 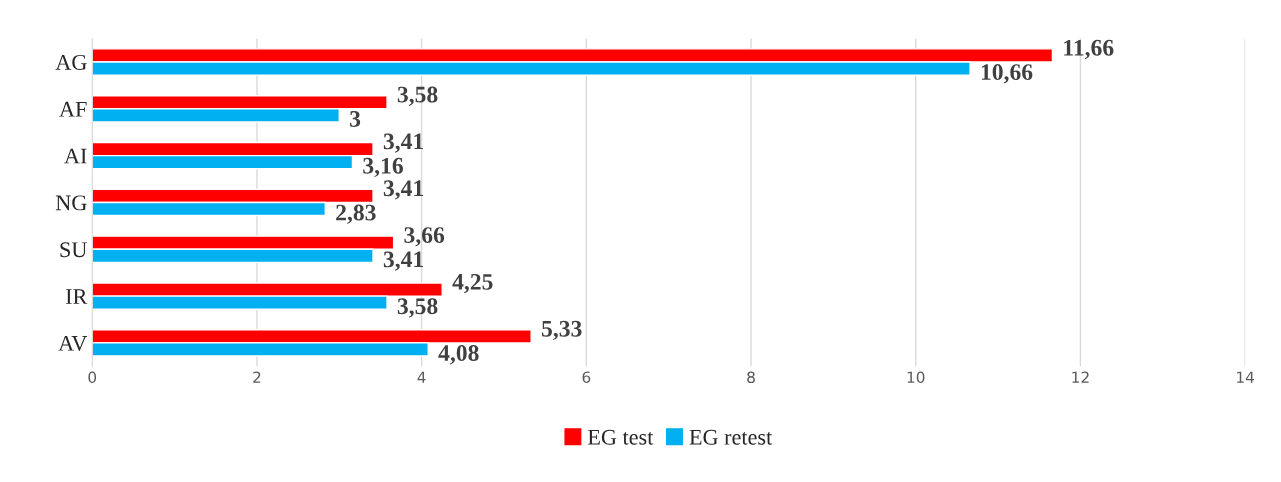 I want to click on y-tick-label: AV, so click(x=73, y=343).